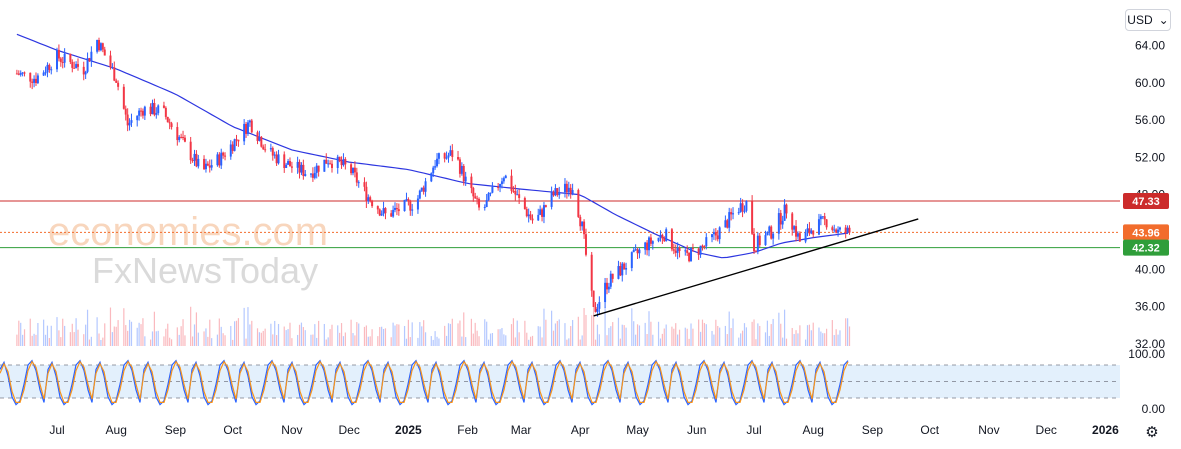  What do you see at coordinates (637, 430) in the screenshot?
I see `x-tick-label: May` at bounding box center [637, 430].